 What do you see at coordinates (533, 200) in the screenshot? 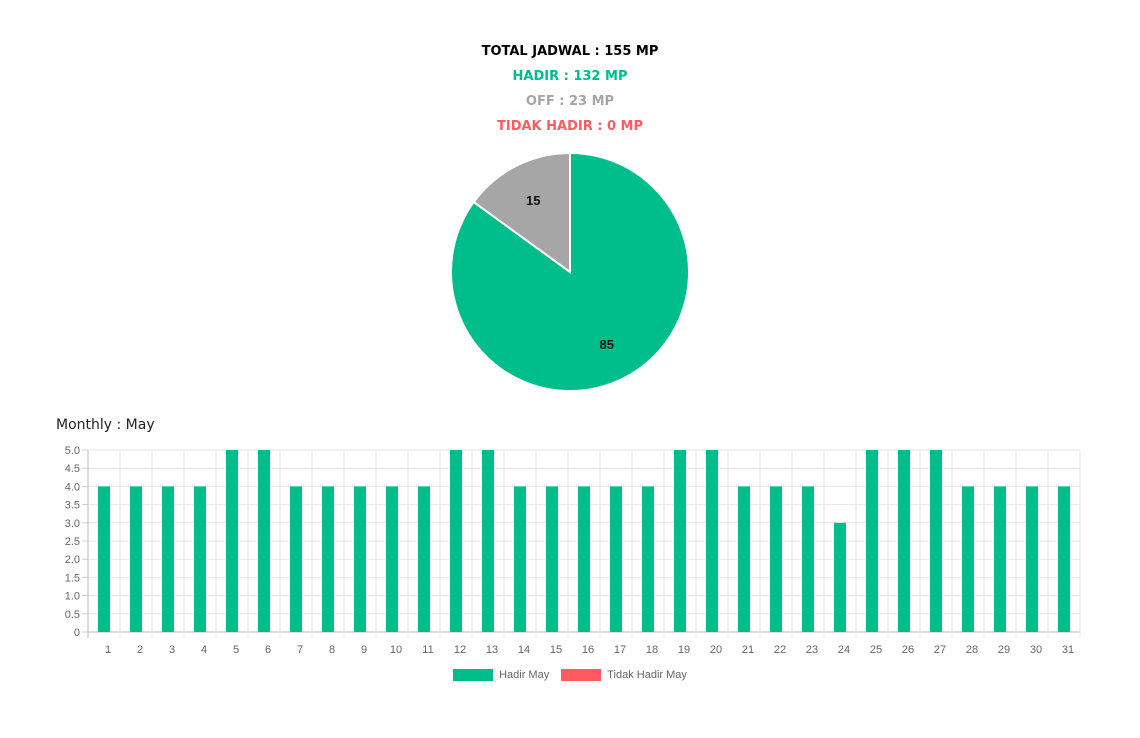
I see `pie-slice-label-1: 15` at bounding box center [533, 200].